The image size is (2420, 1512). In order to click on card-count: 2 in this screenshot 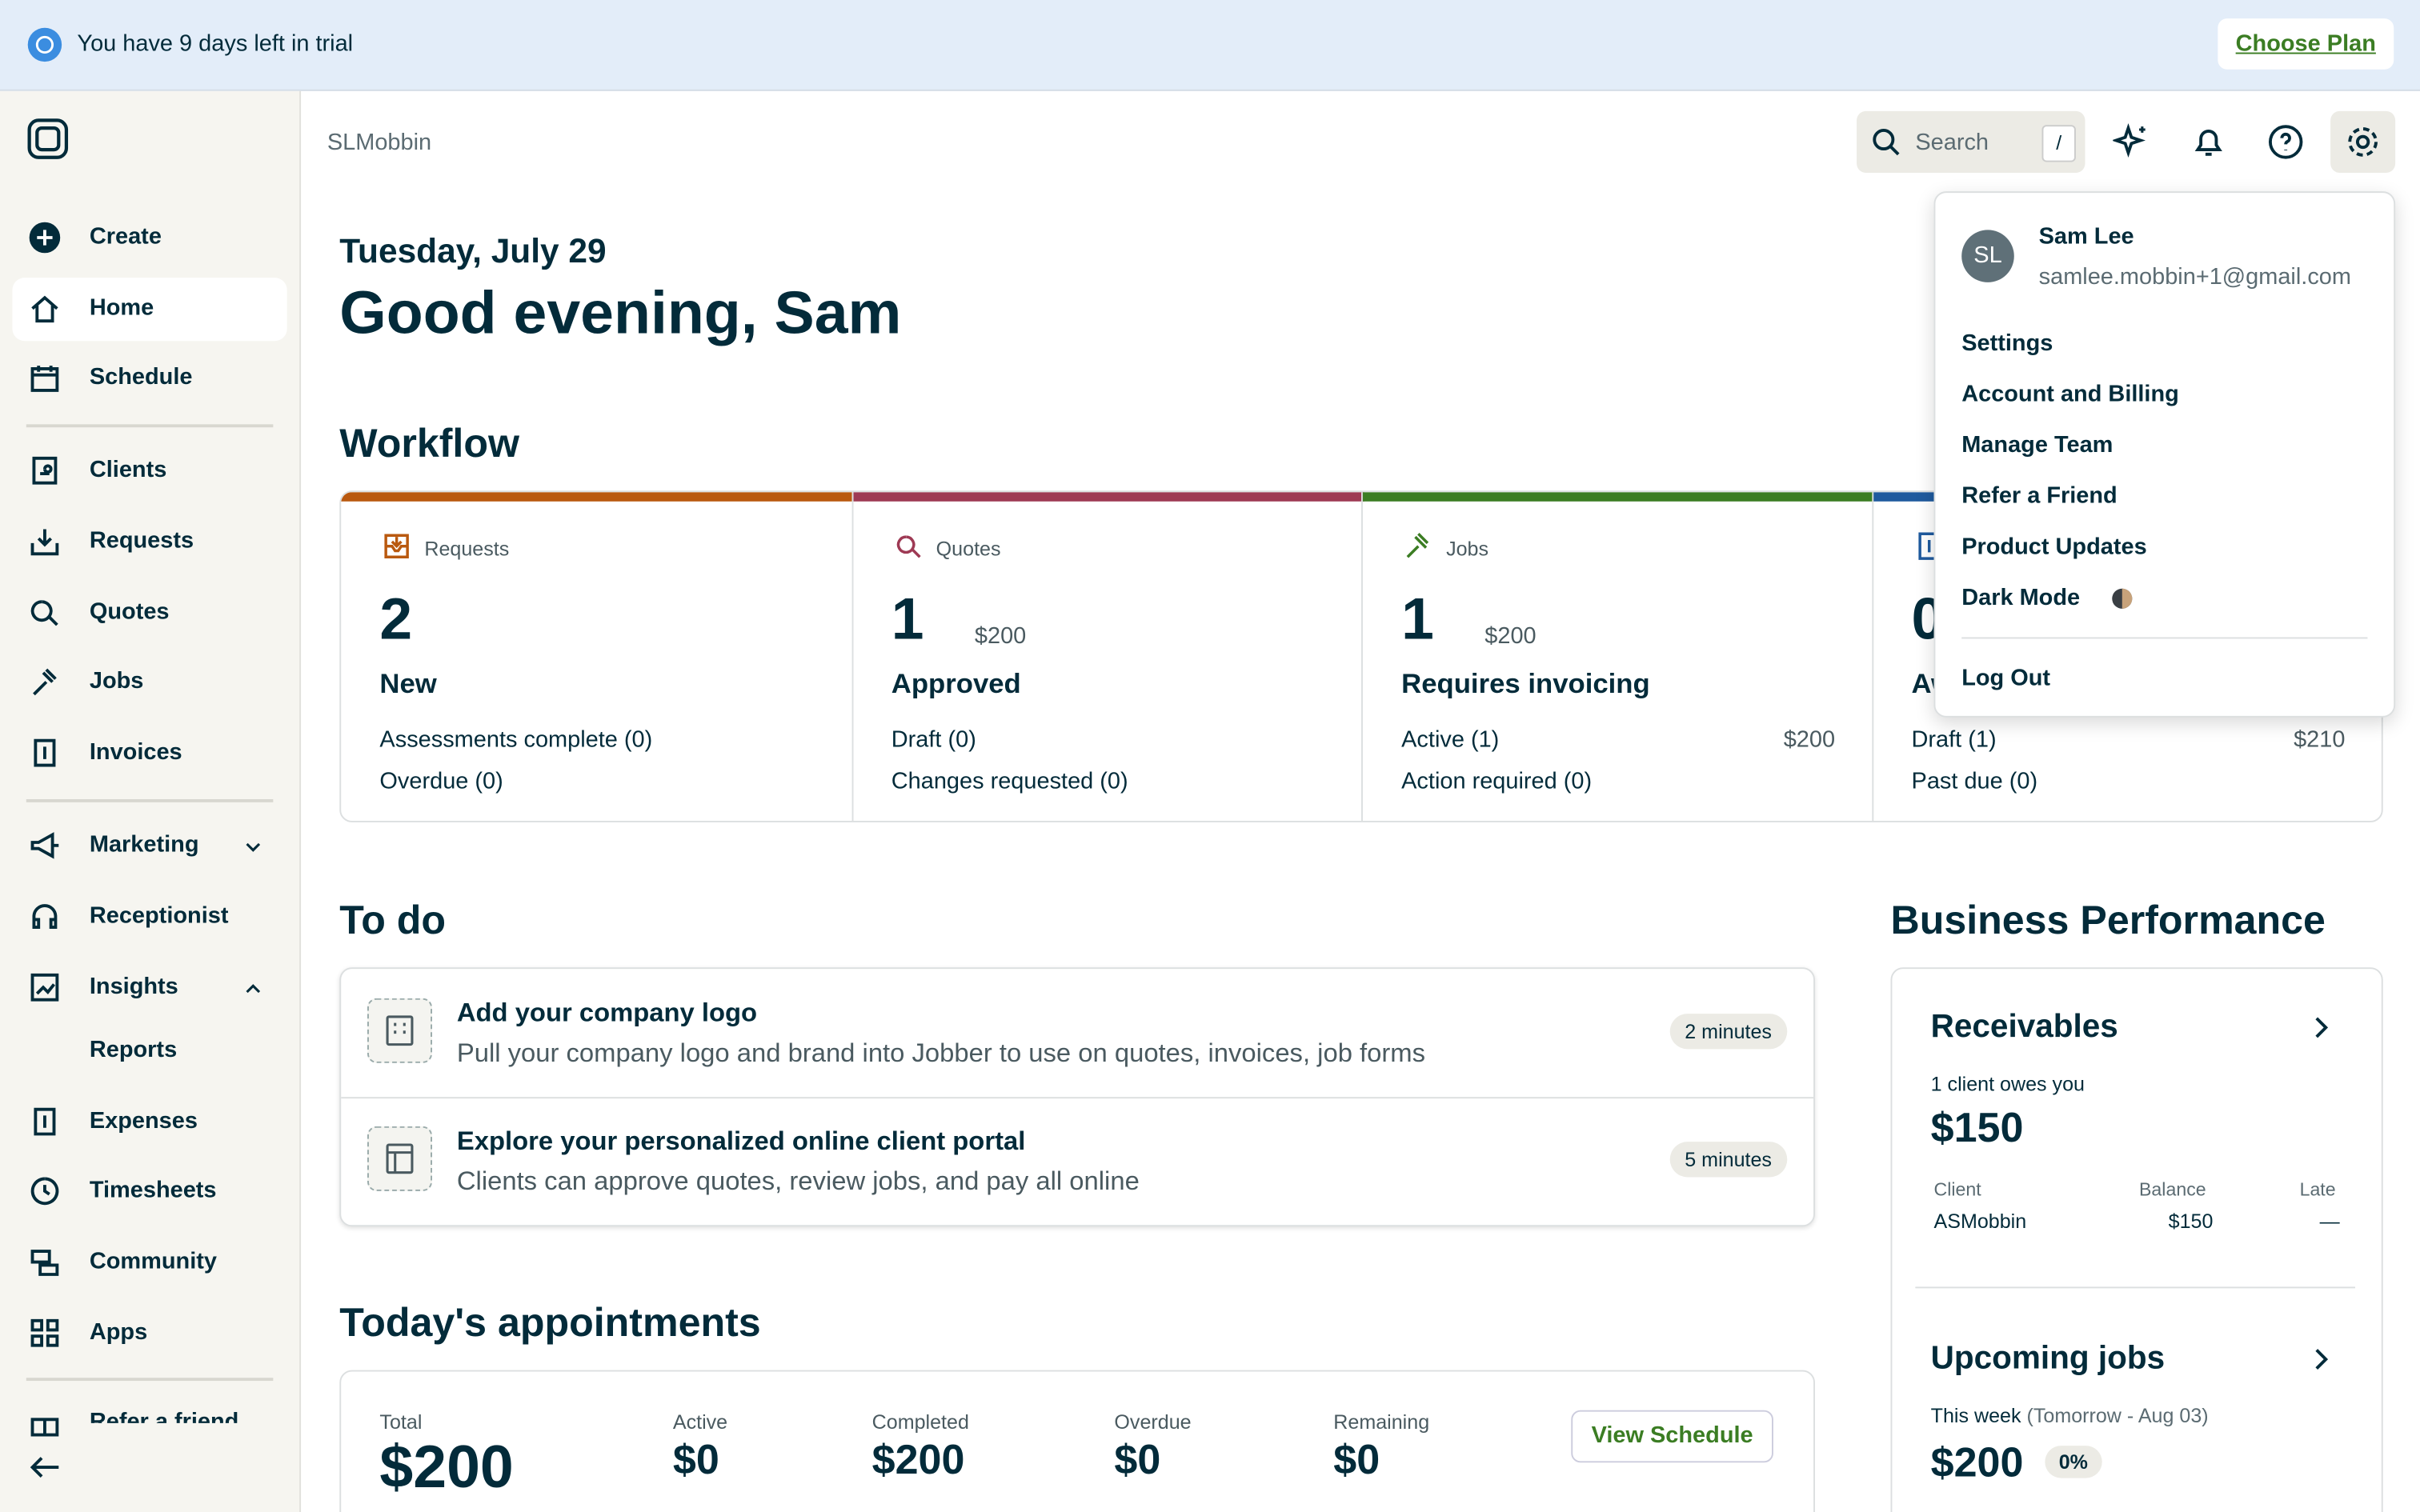, I will do `click(396, 620)`.